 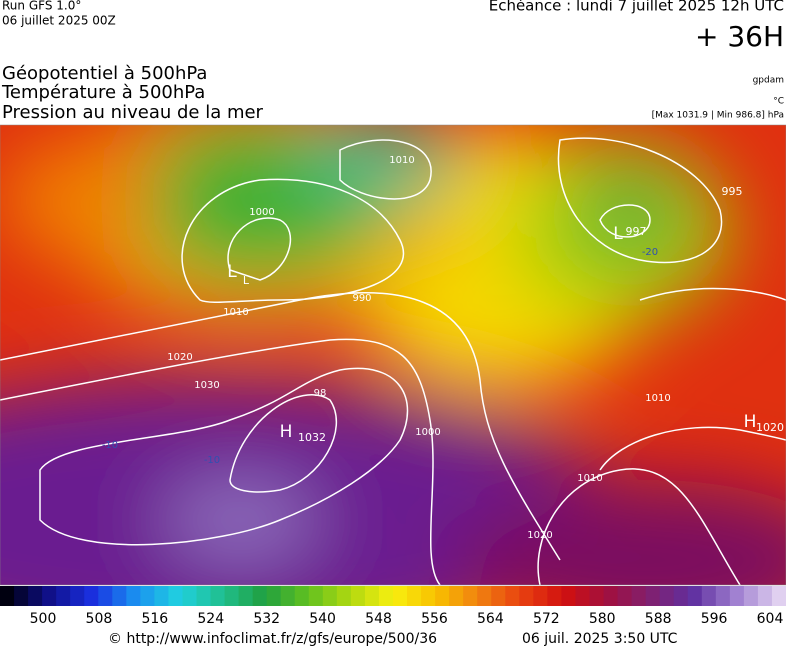 I want to click on colorbar-tick-label: 564, so click(x=490, y=619).